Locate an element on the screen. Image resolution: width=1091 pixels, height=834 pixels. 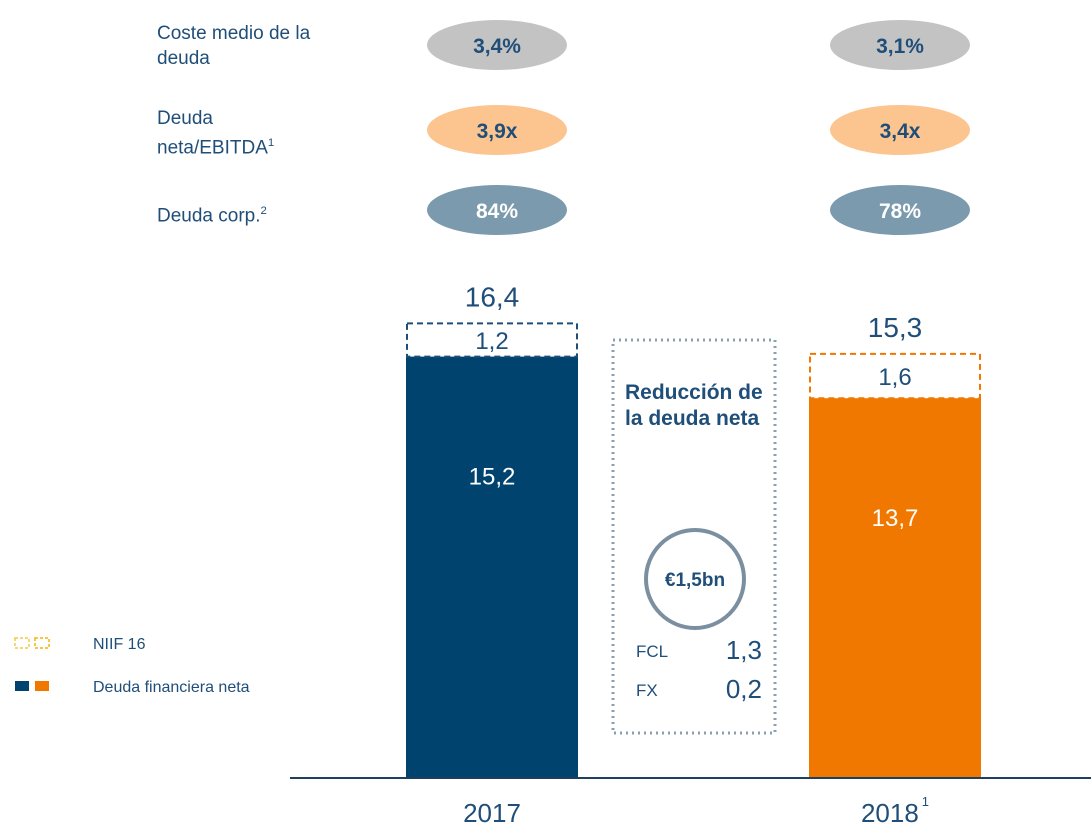
callout-title: Reducción de la deuda neta is located at coordinates (700, 406).